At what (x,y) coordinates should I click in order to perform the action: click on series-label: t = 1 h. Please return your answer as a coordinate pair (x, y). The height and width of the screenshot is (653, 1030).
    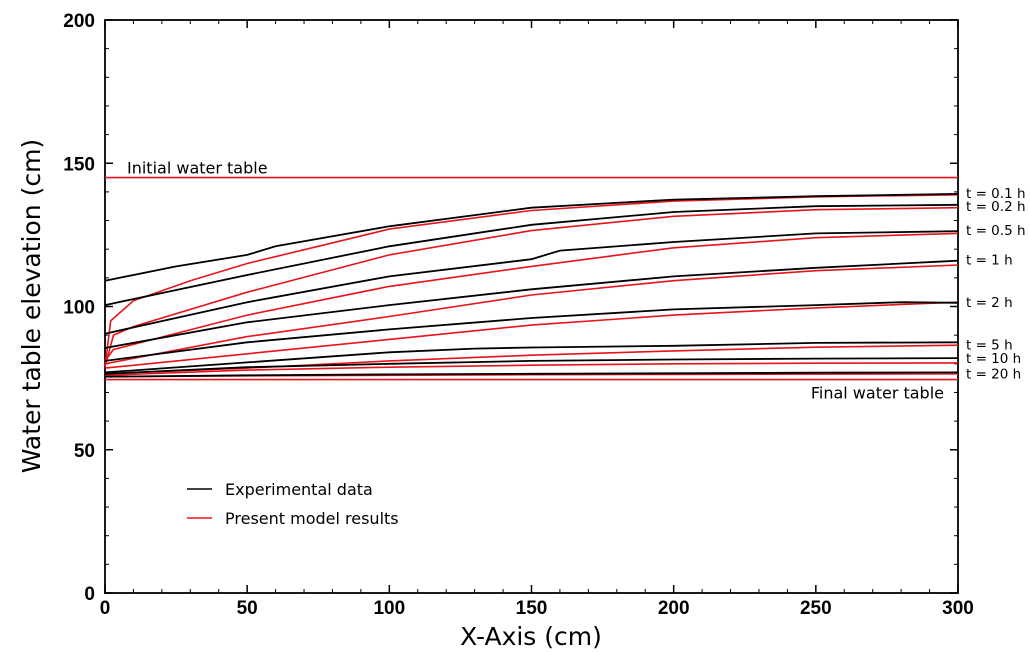
    Looking at the image, I should click on (989, 261).